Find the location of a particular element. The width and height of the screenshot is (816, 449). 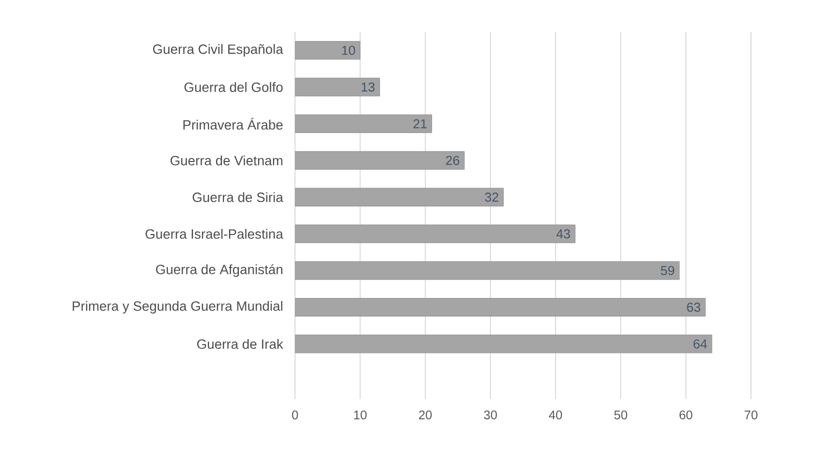

data-label: 10 is located at coordinates (349, 50).